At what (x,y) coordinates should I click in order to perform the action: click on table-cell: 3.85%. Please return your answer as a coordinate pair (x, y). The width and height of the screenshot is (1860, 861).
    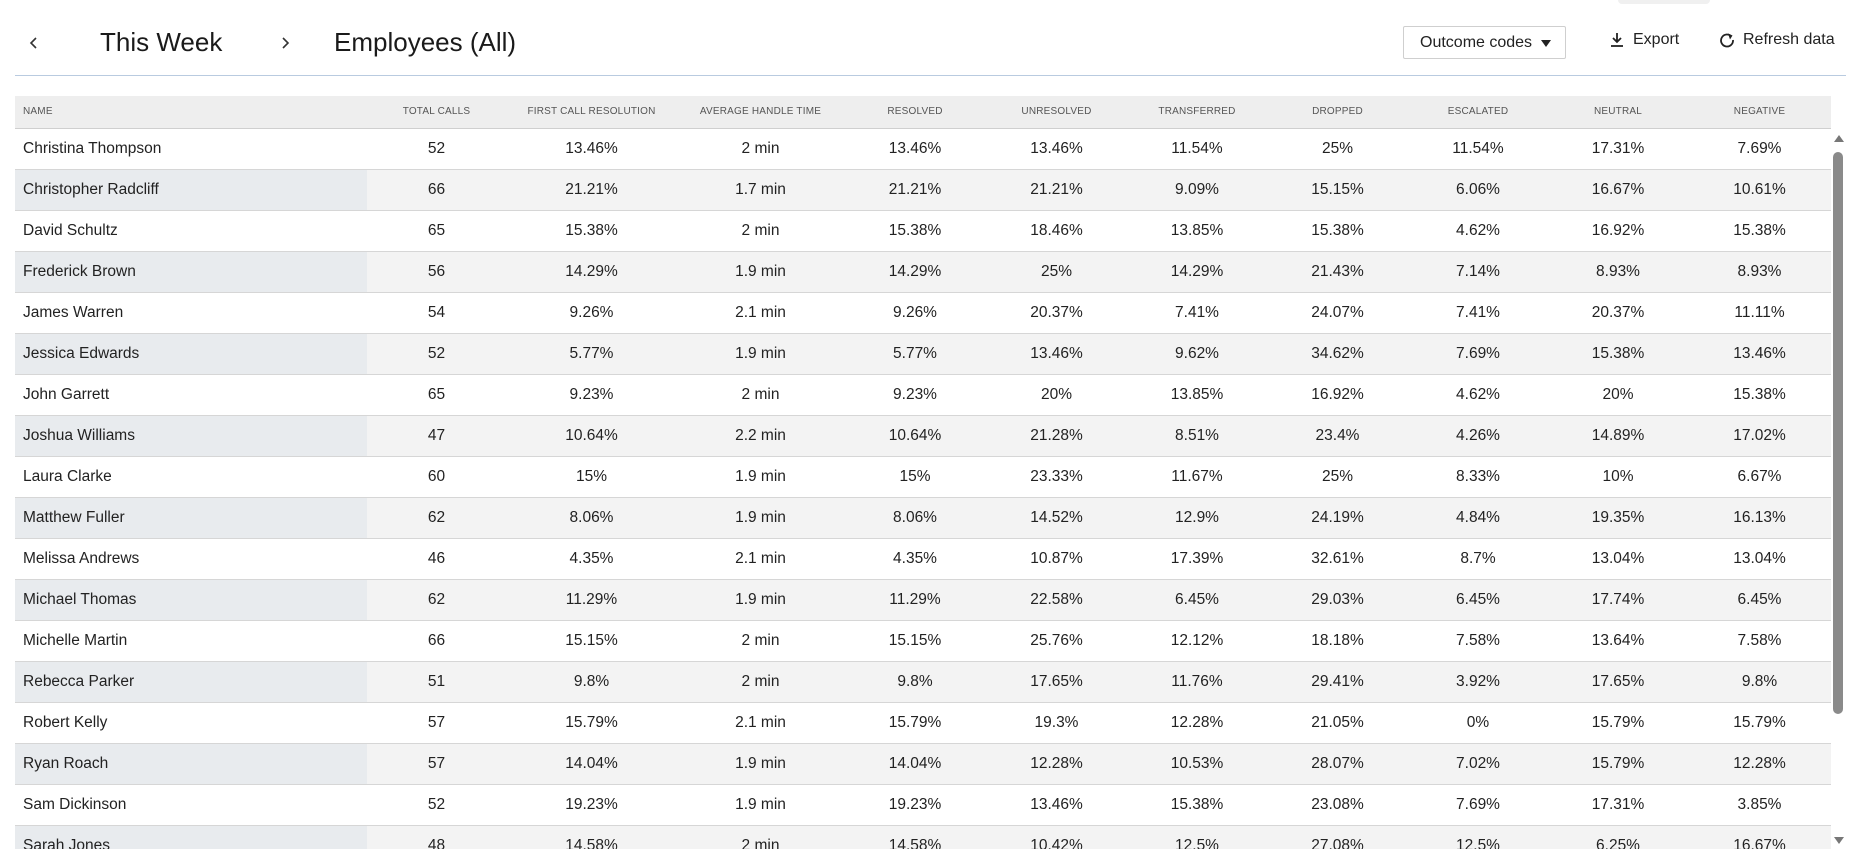
    Looking at the image, I should click on (1759, 805).